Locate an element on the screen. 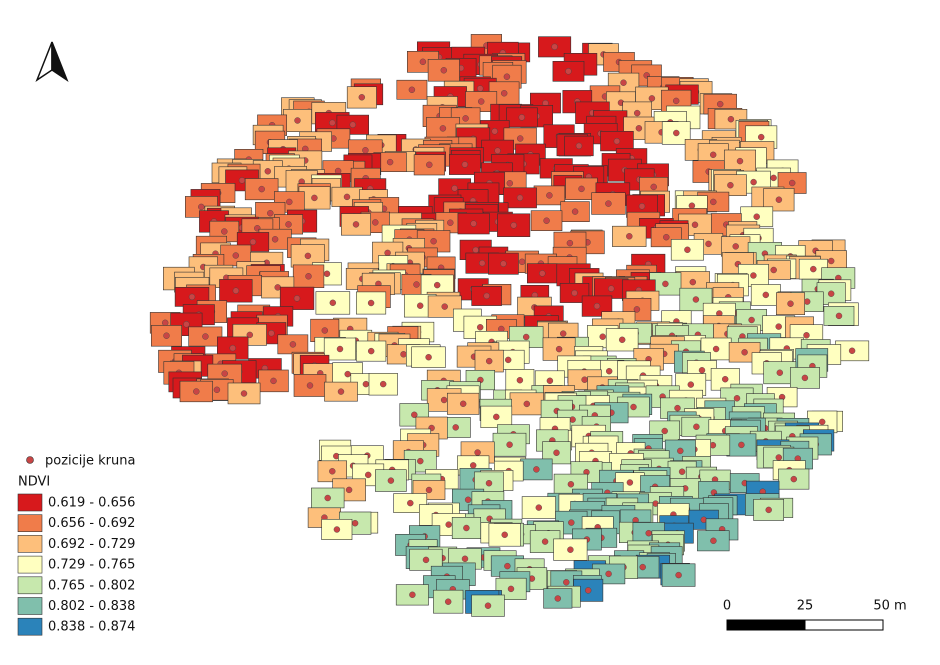 This screenshot has width=940, height=665. north-arrow is located at coordinates (52, 61).